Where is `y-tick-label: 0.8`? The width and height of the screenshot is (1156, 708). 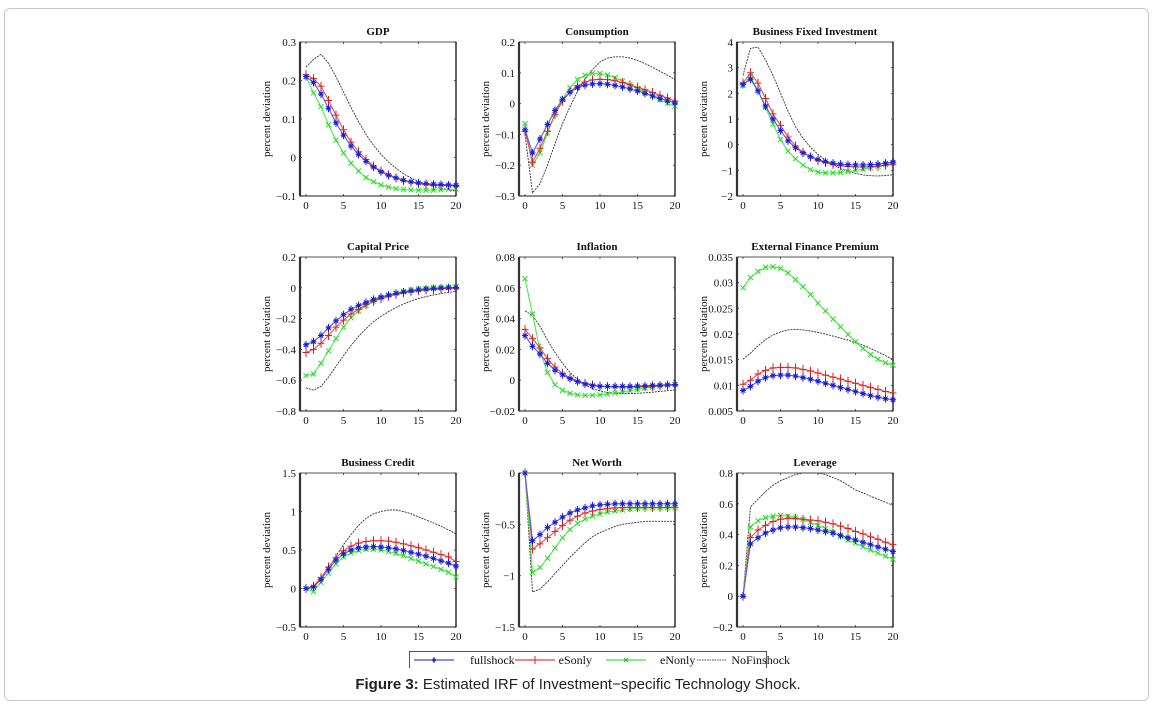
y-tick-label: 0.8 is located at coordinates (726, 474).